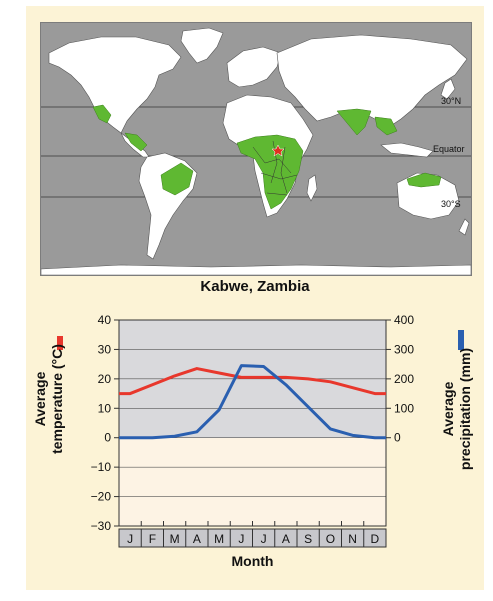 The width and height of the screenshot is (493, 601). Describe the element at coordinates (312, 188) in the screenshot. I see `madagascar-shape` at that location.